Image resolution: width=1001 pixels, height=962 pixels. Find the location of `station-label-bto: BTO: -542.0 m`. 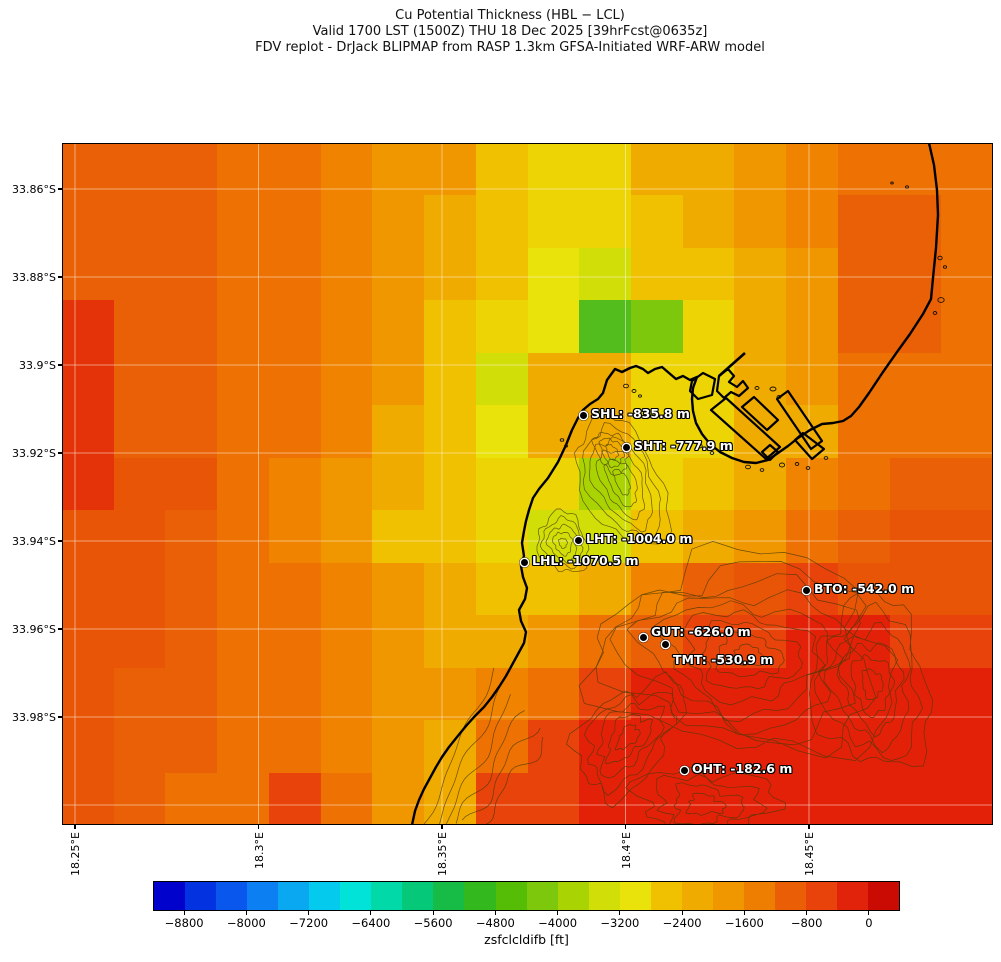

station-label-bto: BTO: -542.0 m is located at coordinates (864, 588).